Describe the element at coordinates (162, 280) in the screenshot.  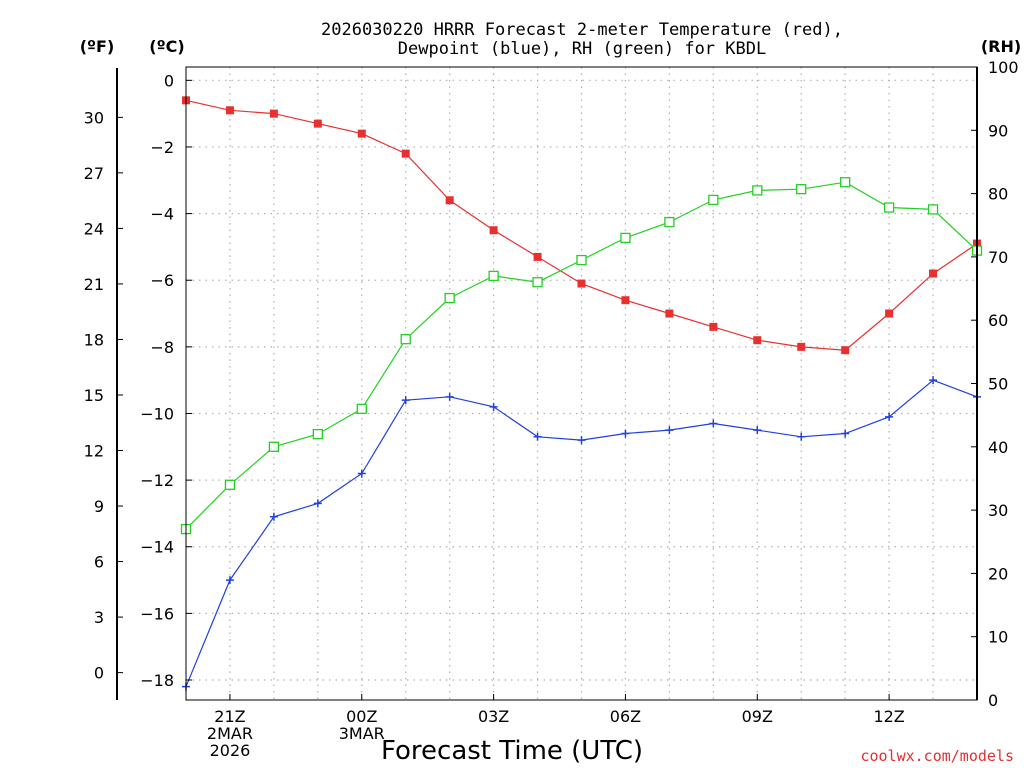
I see `celsius-tick-label: −6` at that location.